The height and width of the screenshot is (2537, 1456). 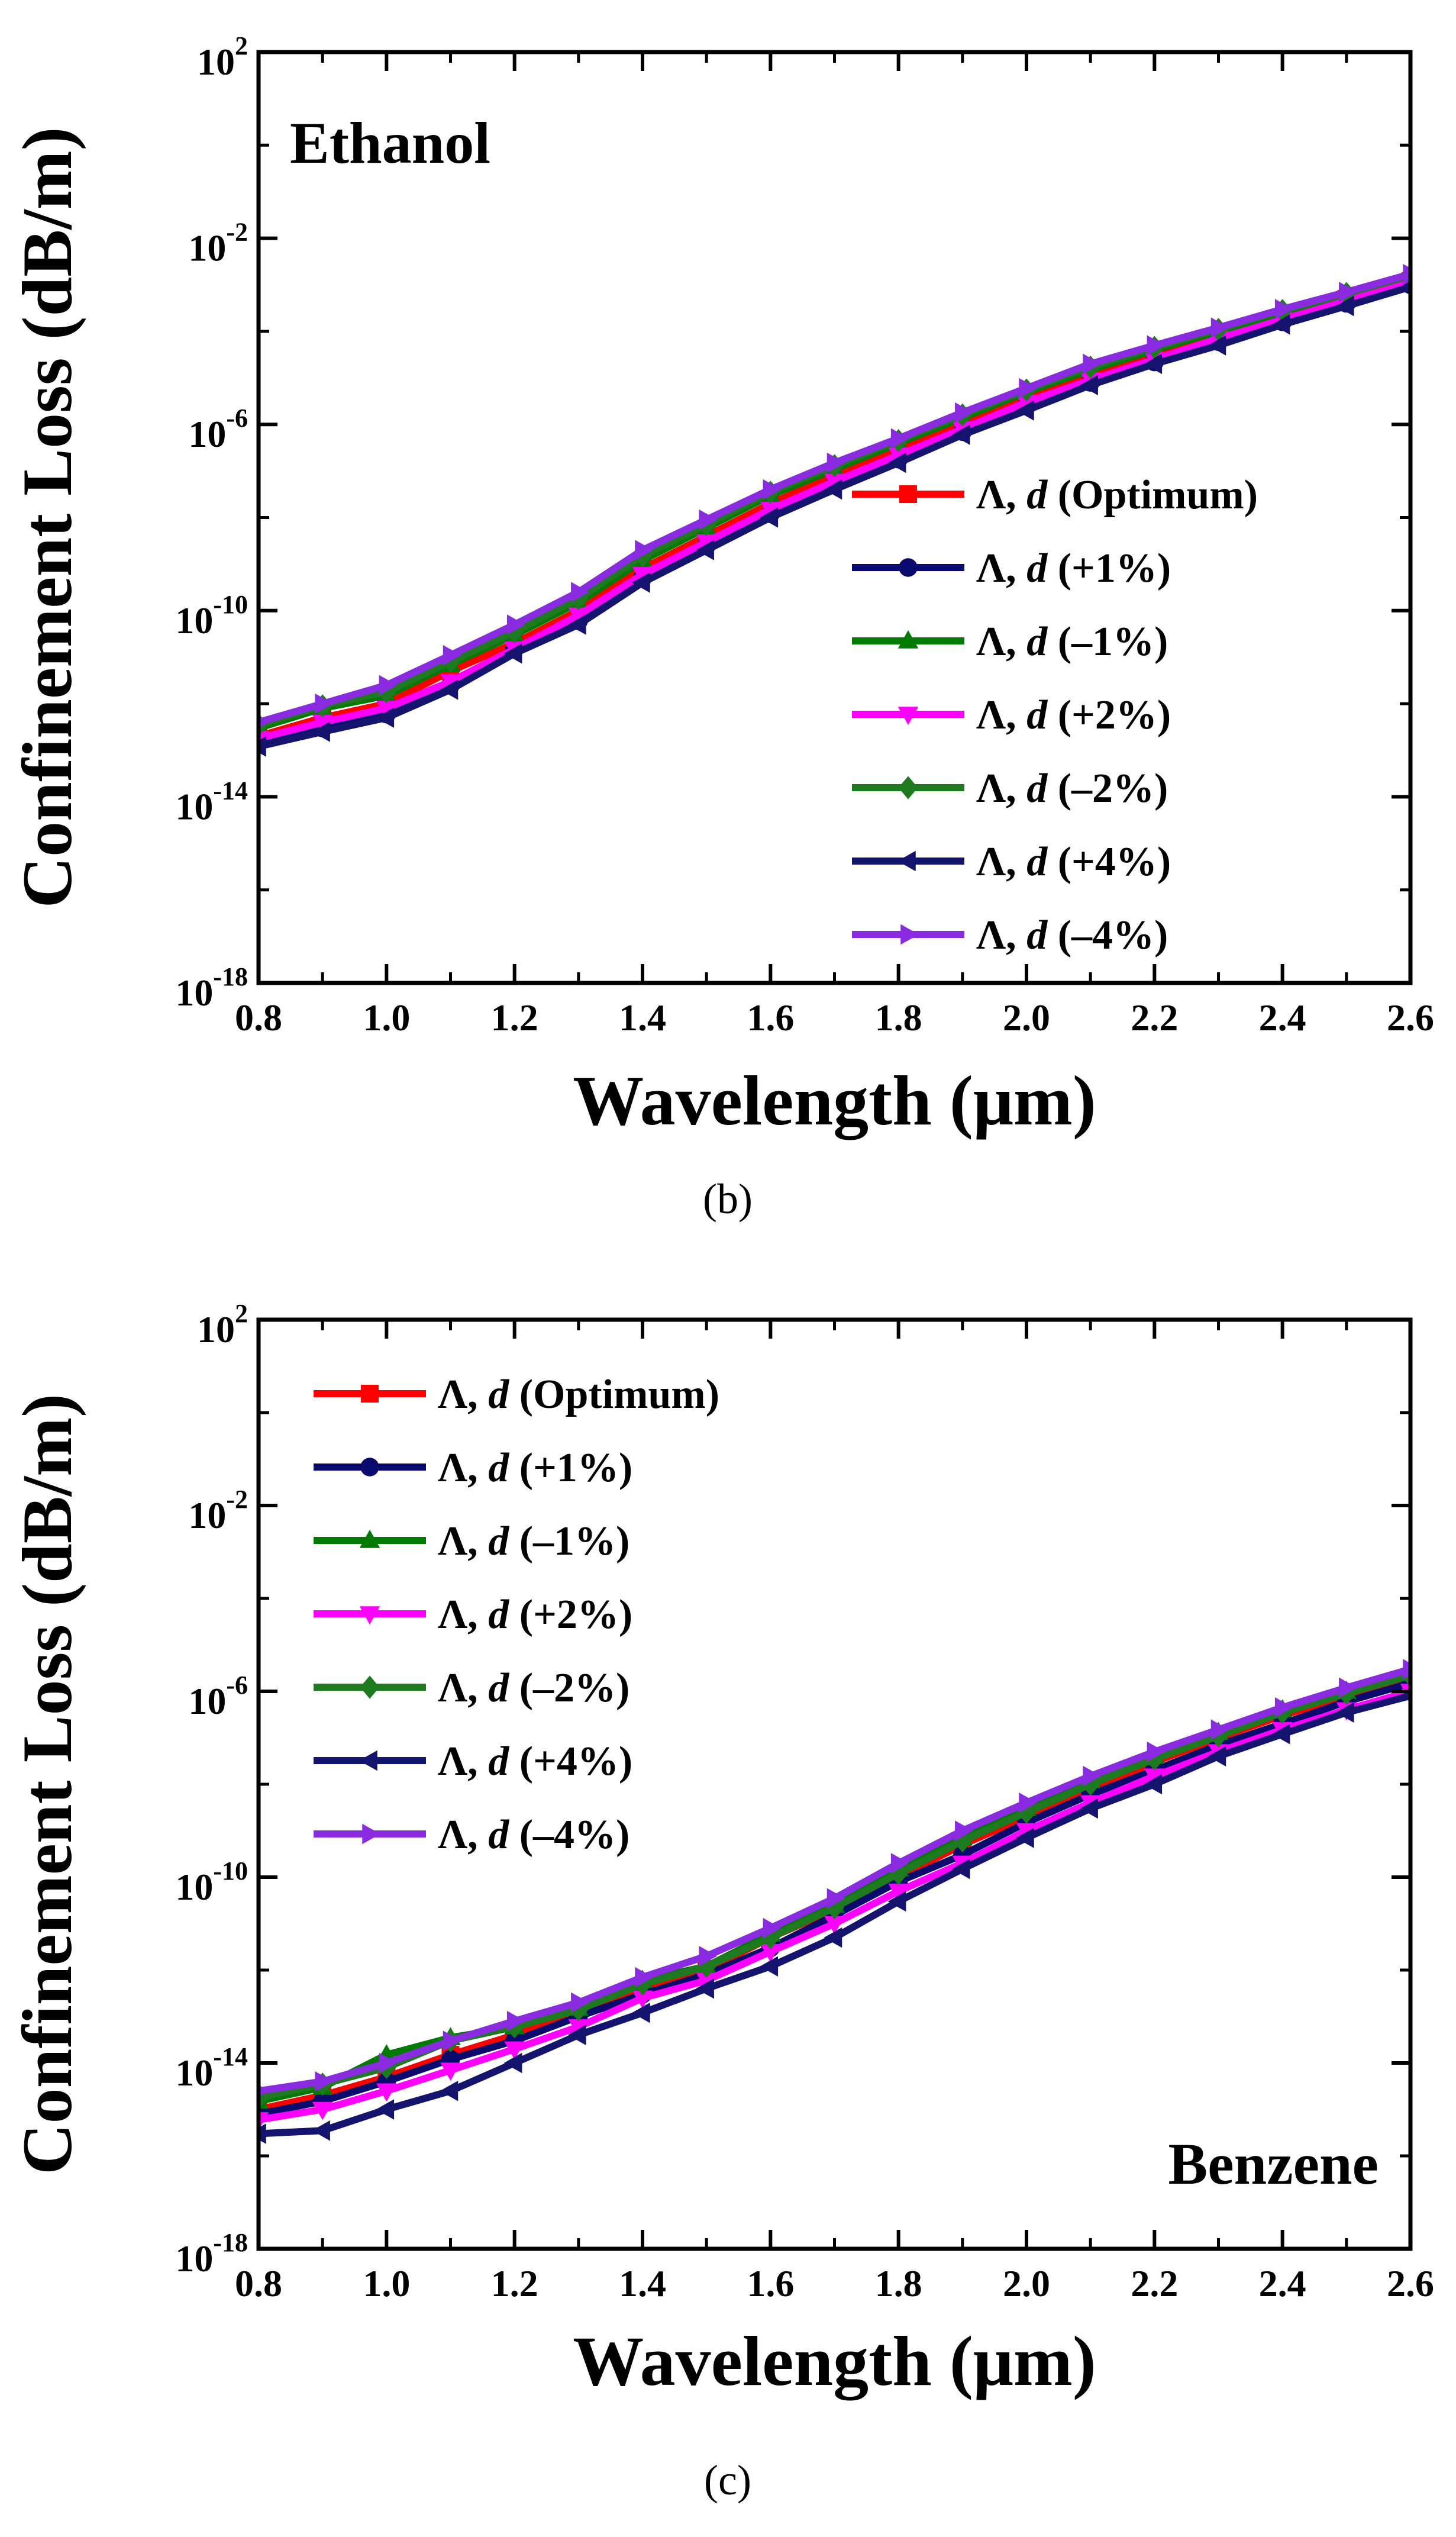 What do you see at coordinates (1273, 2164) in the screenshot?
I see `solvent-annotation: Benzene` at bounding box center [1273, 2164].